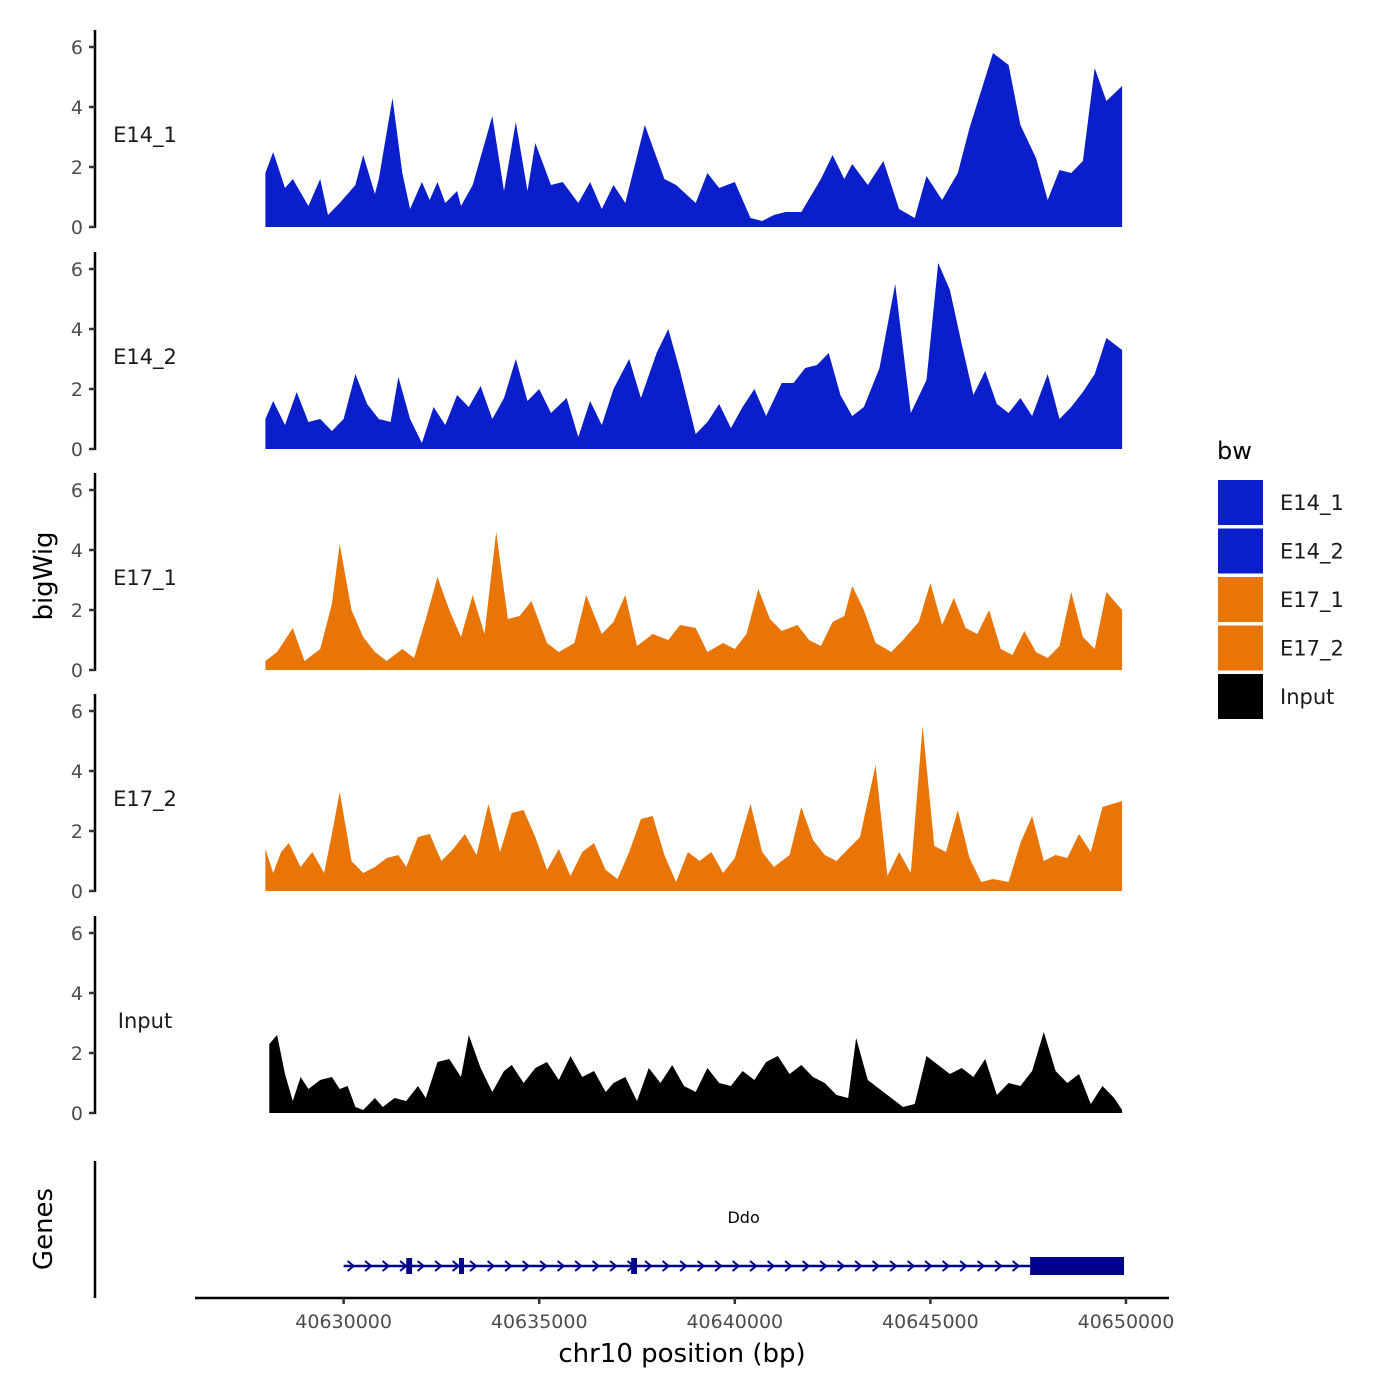  What do you see at coordinates (145, 1021) in the screenshot?
I see `track-label: Input` at bounding box center [145, 1021].